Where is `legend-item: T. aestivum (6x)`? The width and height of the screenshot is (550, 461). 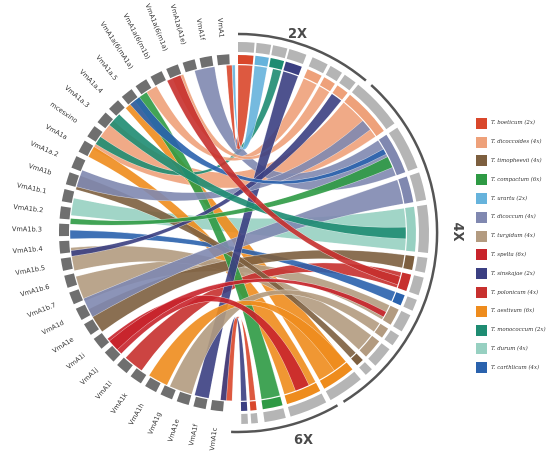 legend-item: T. aestivum (6x) is located at coordinates (513, 311).